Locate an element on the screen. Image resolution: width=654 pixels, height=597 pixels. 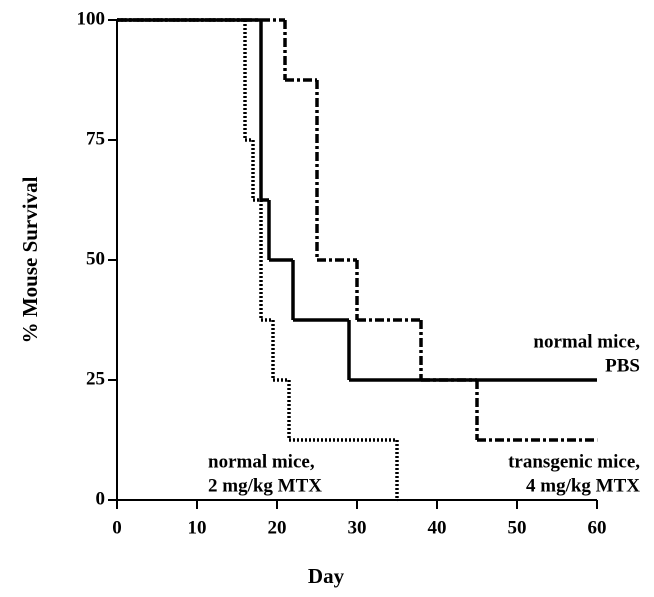
x-tick-label: 60 is located at coordinates (597, 527).